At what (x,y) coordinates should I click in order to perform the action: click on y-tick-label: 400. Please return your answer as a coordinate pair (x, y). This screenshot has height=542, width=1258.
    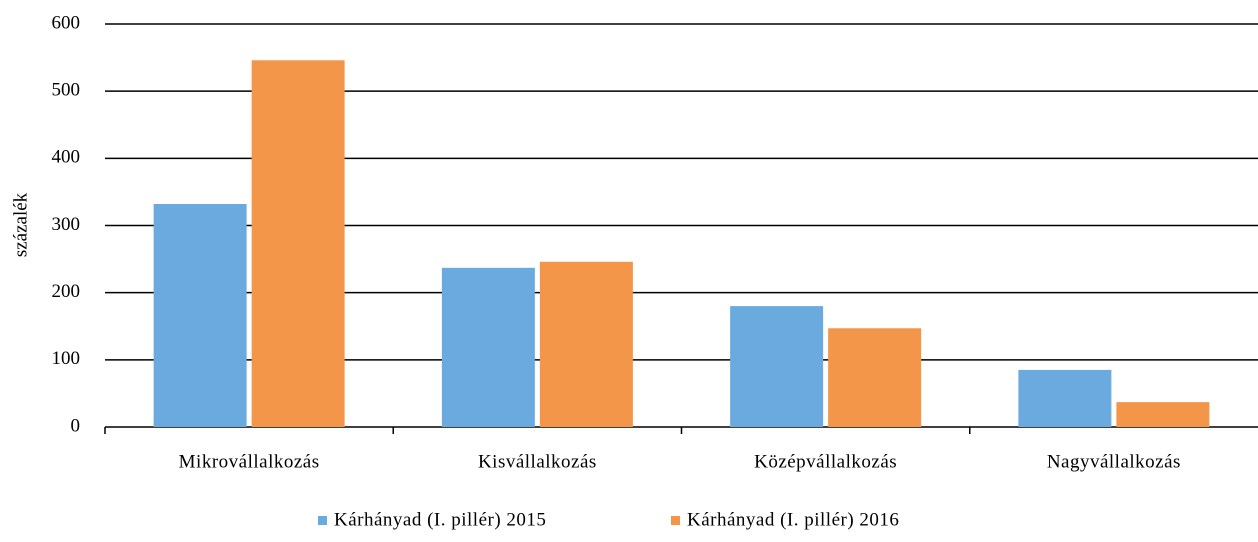
    Looking at the image, I should click on (66, 157).